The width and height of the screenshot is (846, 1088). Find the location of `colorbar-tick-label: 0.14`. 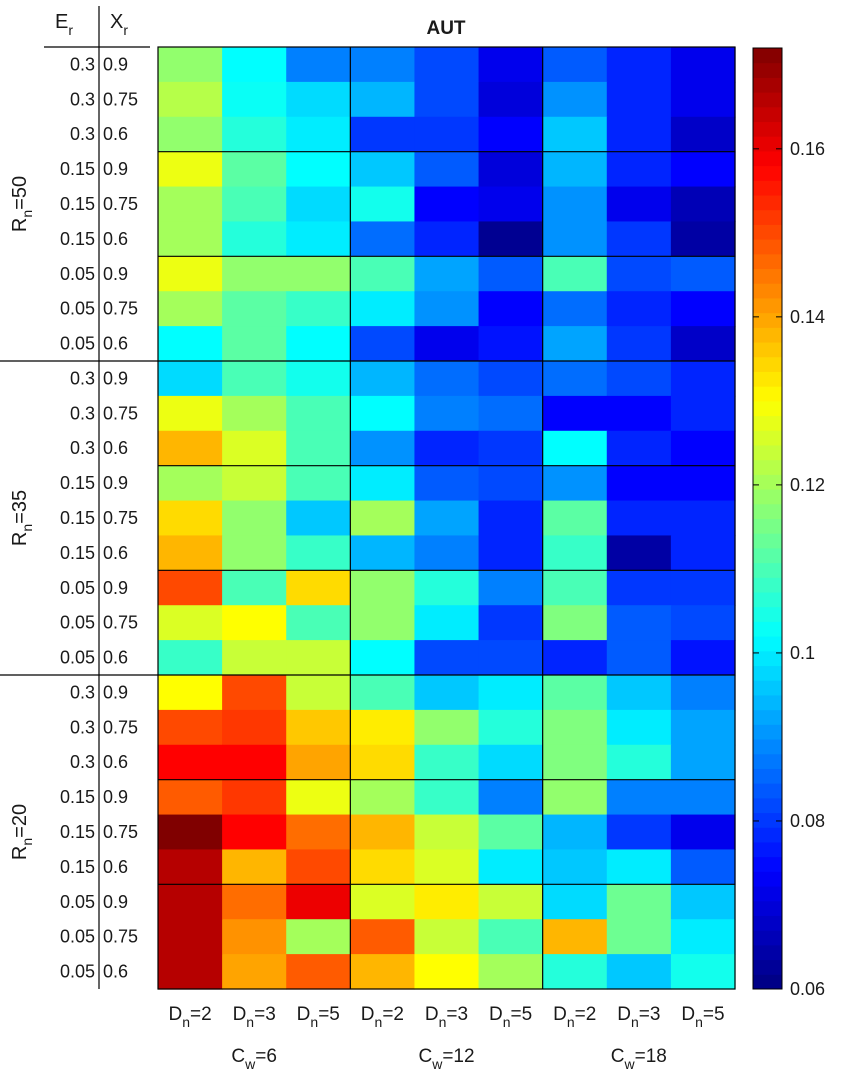

colorbar-tick-label: 0.14 is located at coordinates (807, 317).